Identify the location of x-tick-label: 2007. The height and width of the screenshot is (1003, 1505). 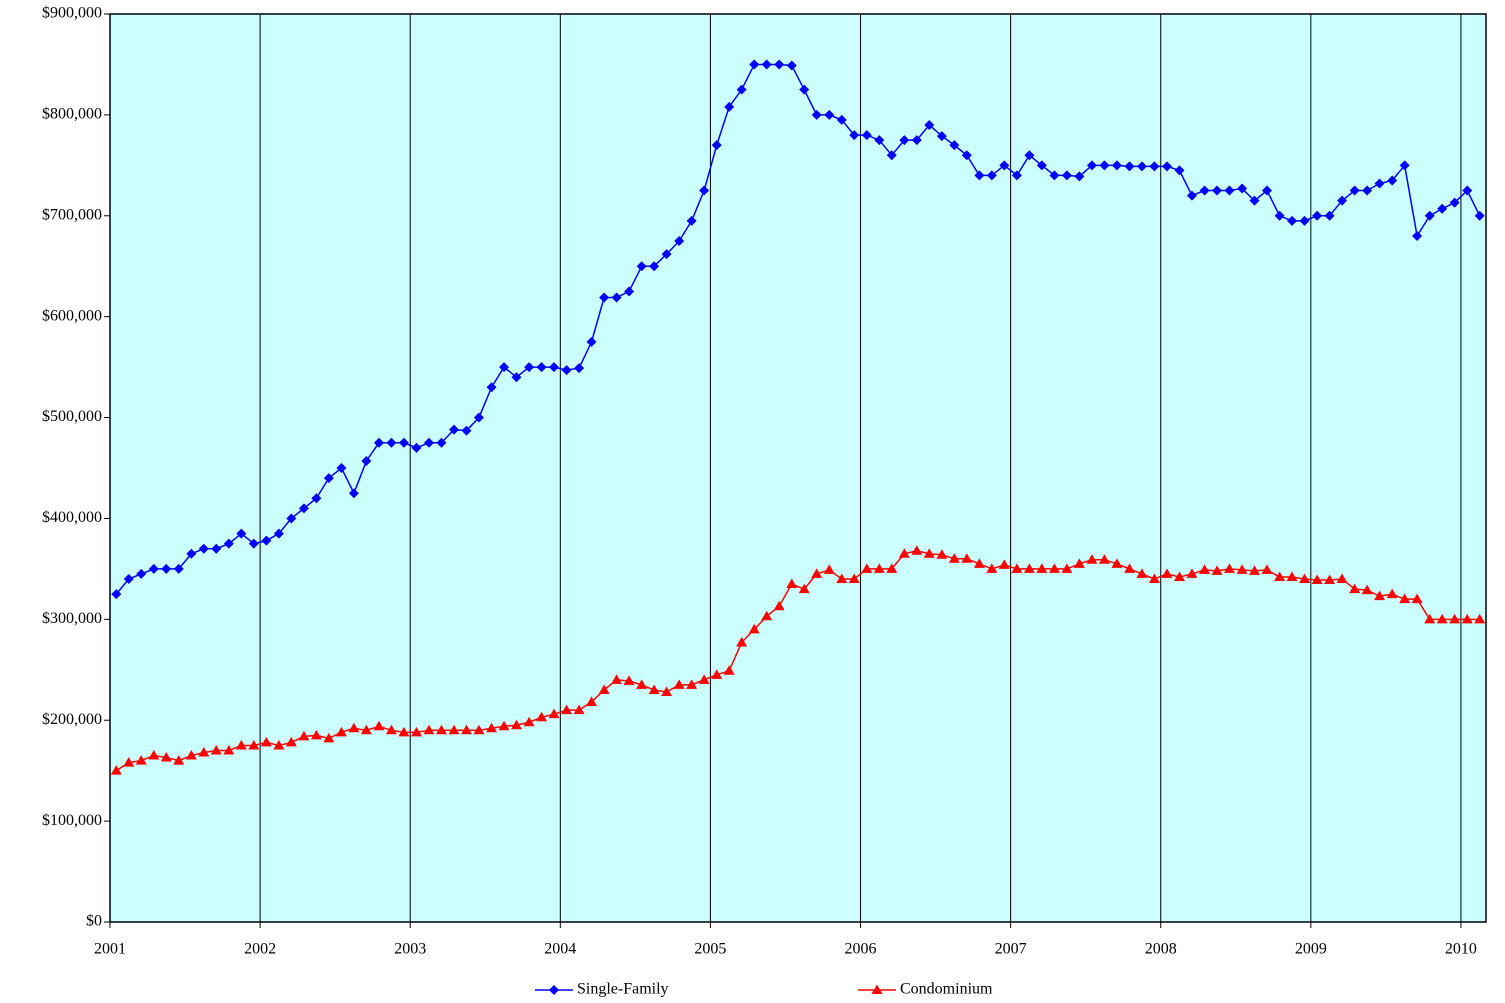
(1011, 949).